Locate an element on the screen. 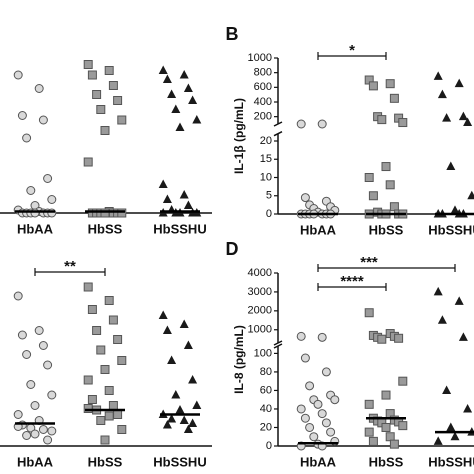  significance-label: *** is located at coordinates (369, 262).